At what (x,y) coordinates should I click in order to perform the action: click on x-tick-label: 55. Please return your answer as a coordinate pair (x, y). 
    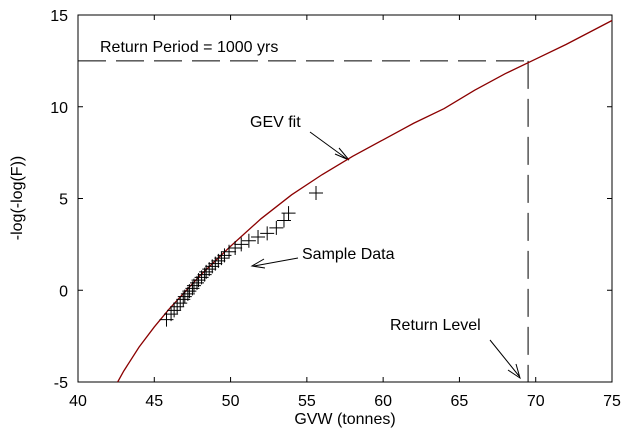
    Looking at the image, I should click on (307, 401).